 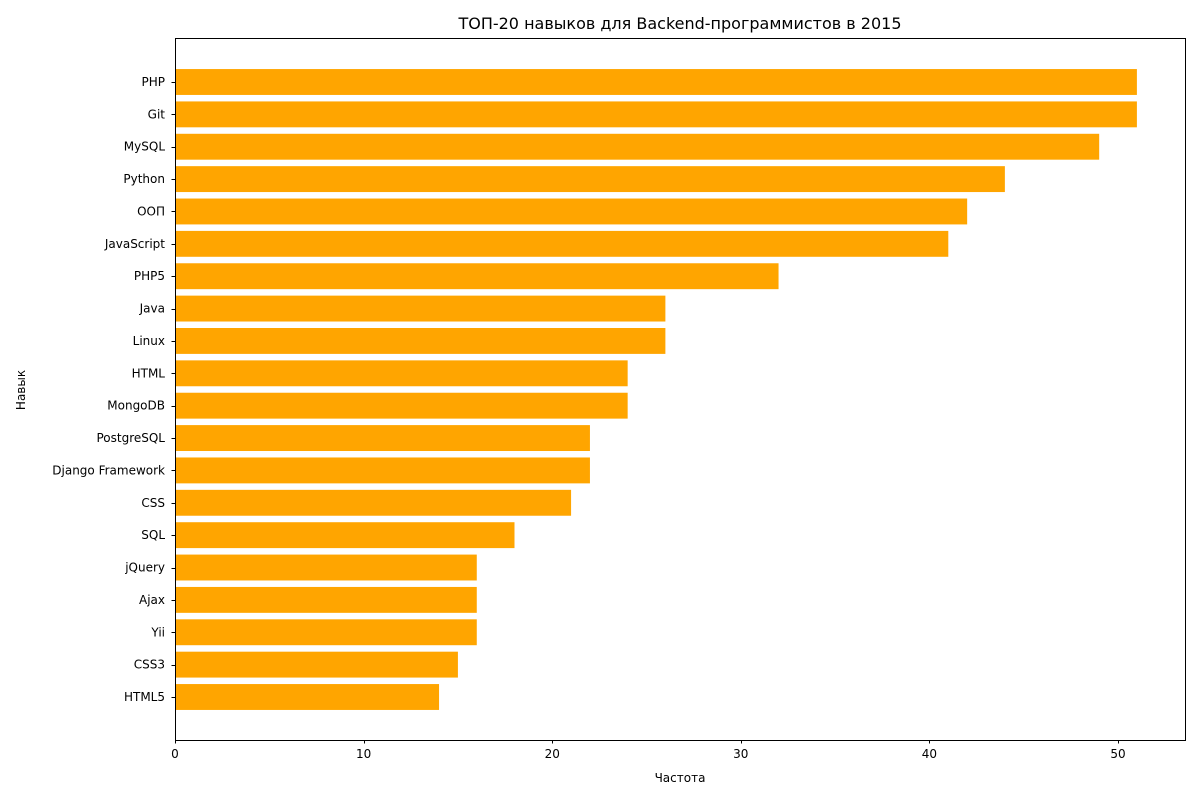 What do you see at coordinates (363, 754) in the screenshot?
I see `x-tick-label: 10` at bounding box center [363, 754].